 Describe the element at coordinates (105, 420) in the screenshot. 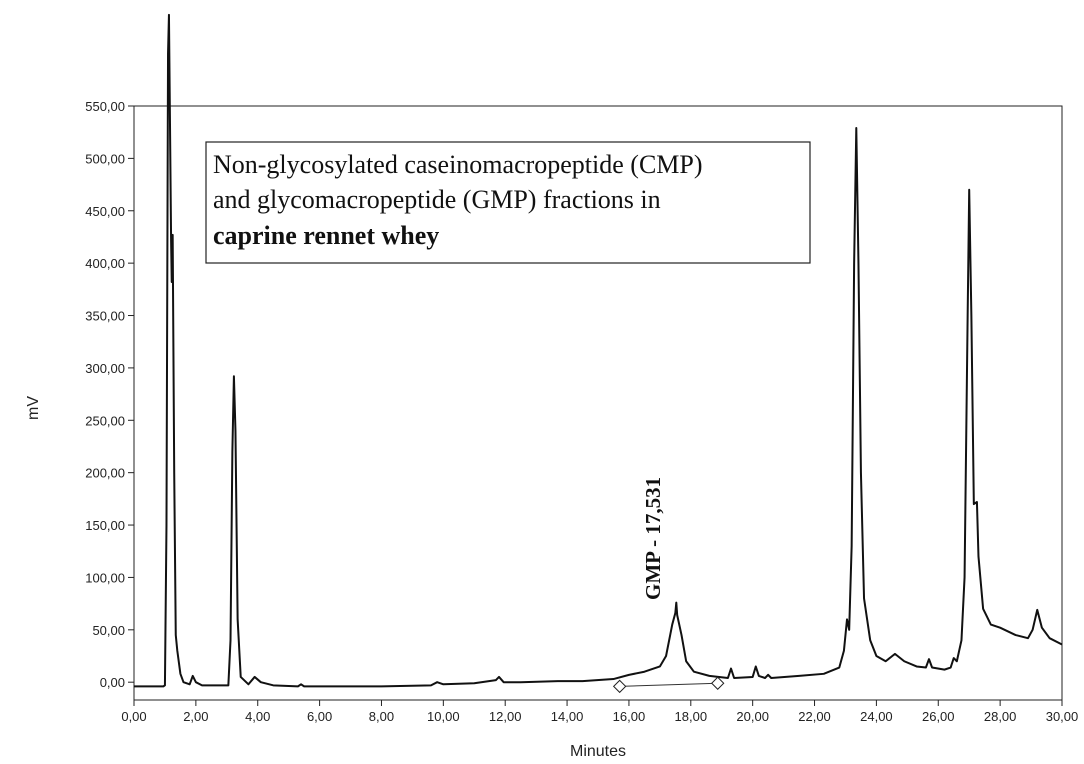

I see `y-tick-label: 250,00` at that location.